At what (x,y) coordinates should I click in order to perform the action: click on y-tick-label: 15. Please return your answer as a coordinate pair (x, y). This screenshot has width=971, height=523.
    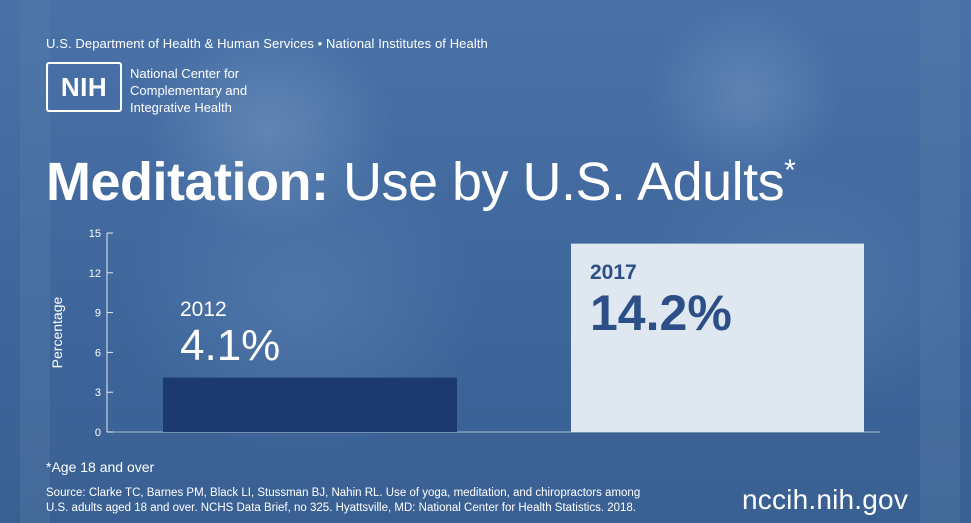
    Looking at the image, I should click on (95, 234).